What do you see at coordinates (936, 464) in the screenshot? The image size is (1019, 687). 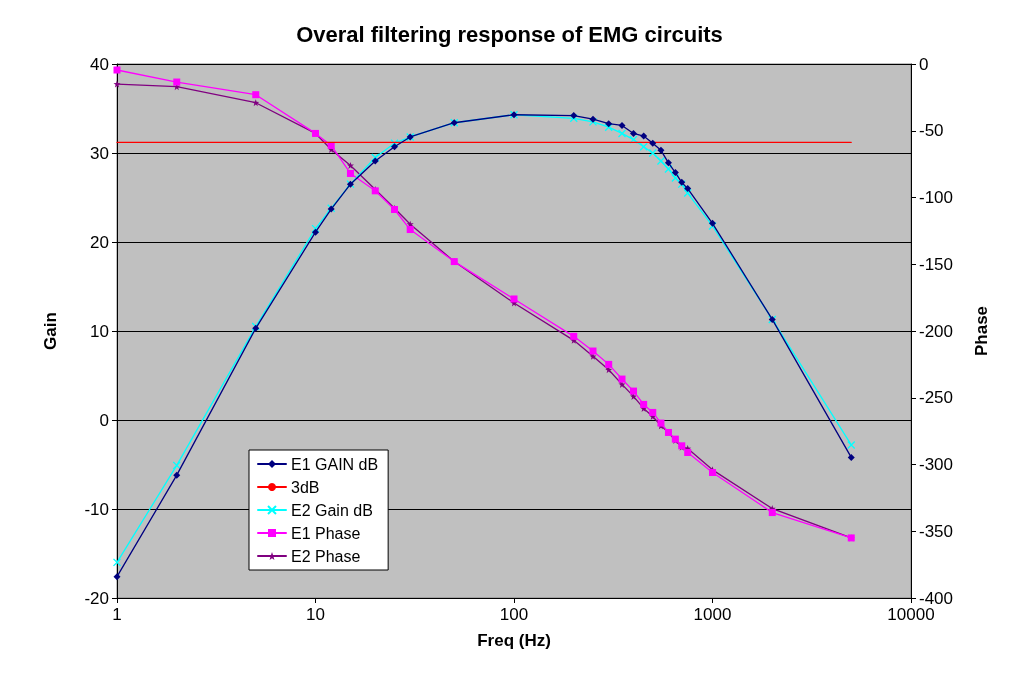 I see `y2-tick-label: -300` at bounding box center [936, 464].